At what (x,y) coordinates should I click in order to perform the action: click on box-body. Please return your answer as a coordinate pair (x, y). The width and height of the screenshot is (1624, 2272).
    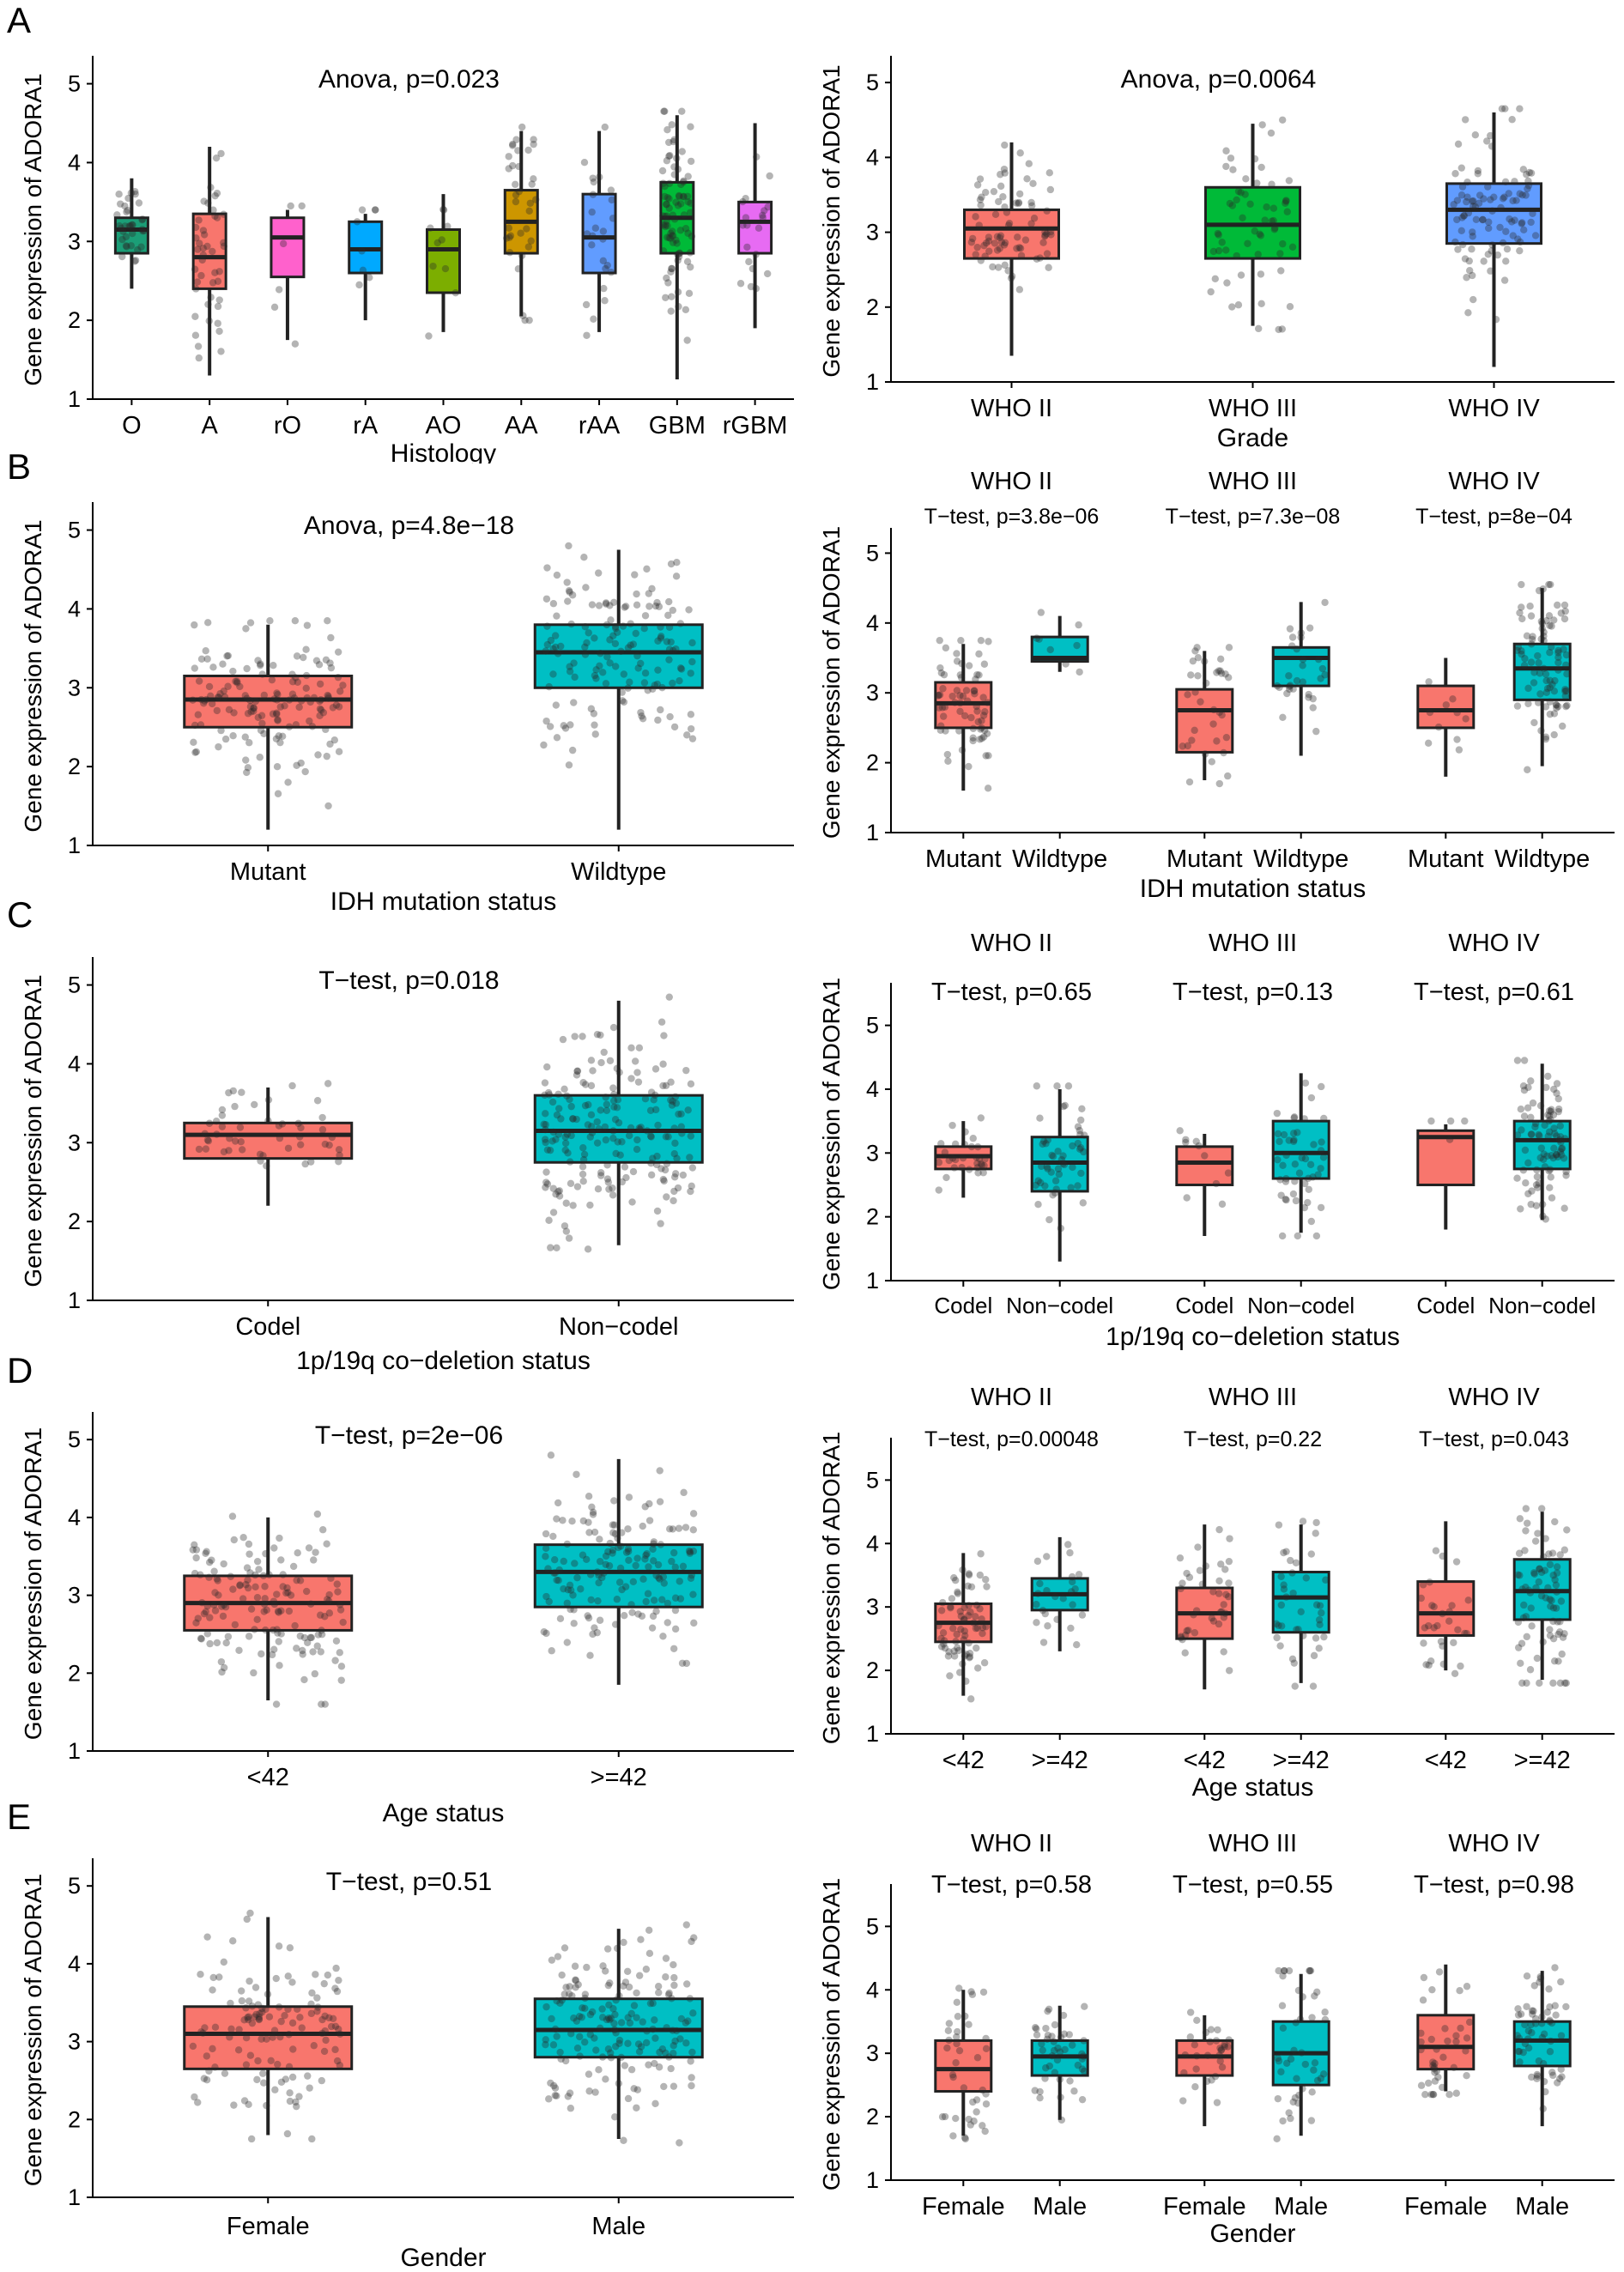
    Looking at the image, I should click on (1446, 1157).